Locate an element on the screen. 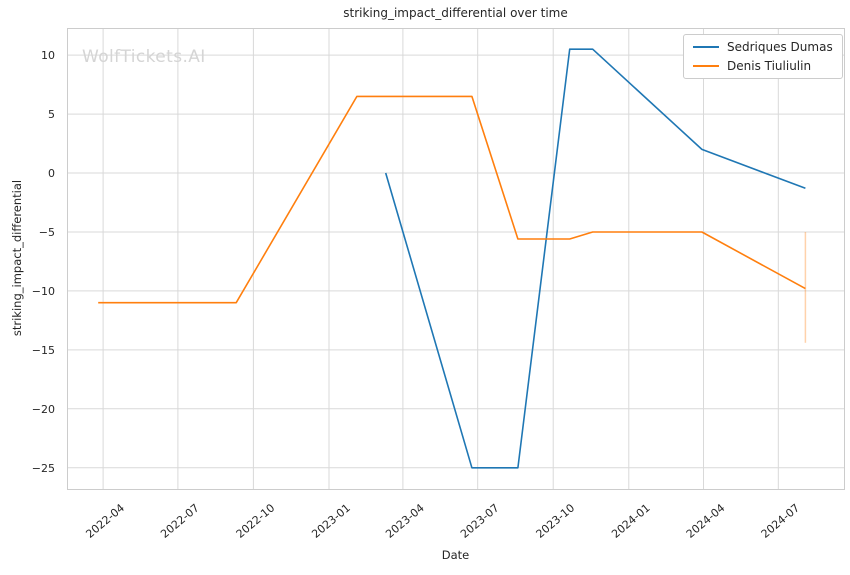  legend-item: Sedriques Dumas is located at coordinates (763, 47).